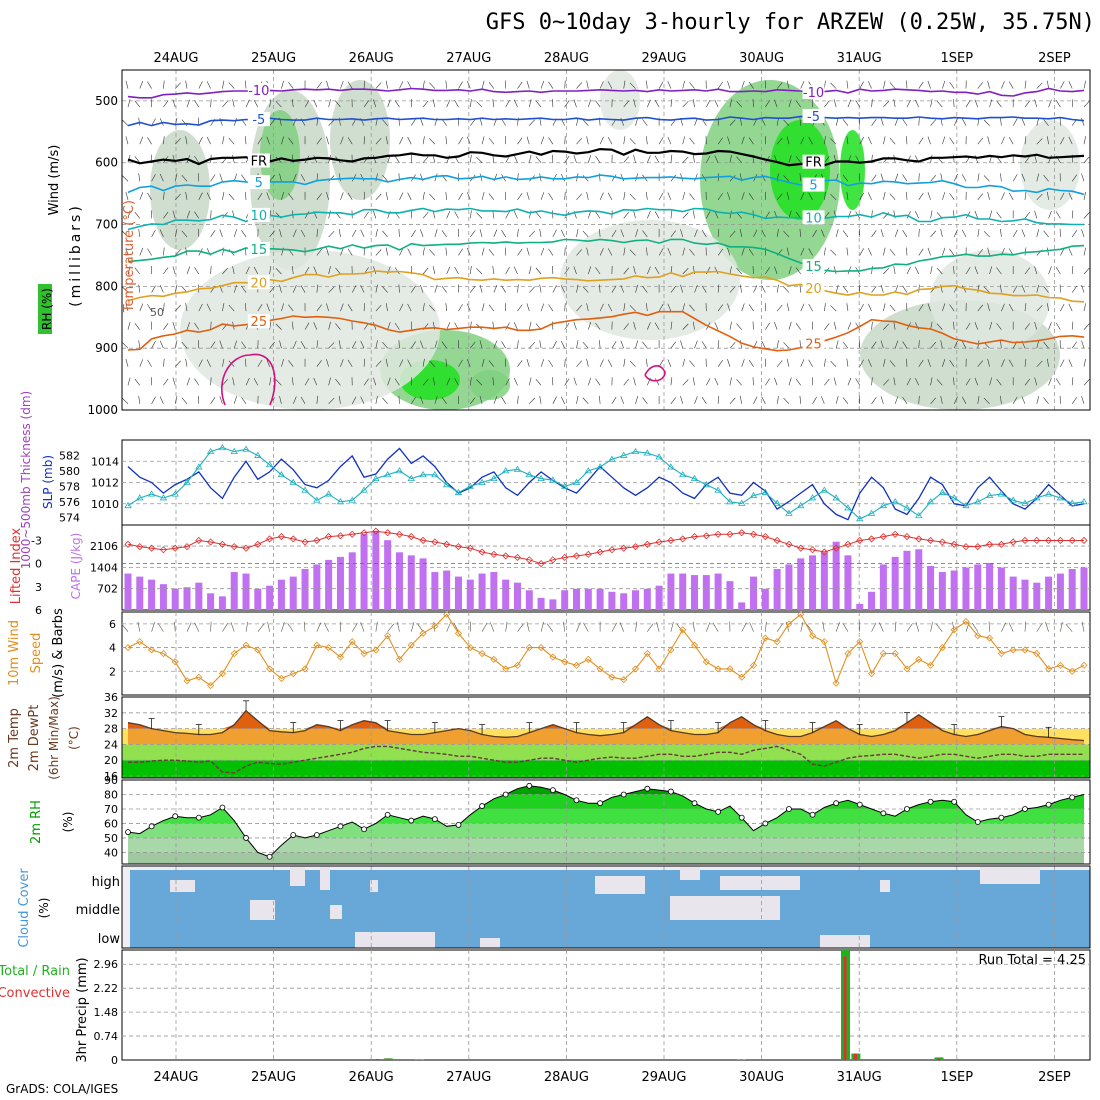 The height and width of the screenshot is (1100, 1100). What do you see at coordinates (606, 790) in the screenshot?
I see `rh-band` at bounding box center [606, 790].